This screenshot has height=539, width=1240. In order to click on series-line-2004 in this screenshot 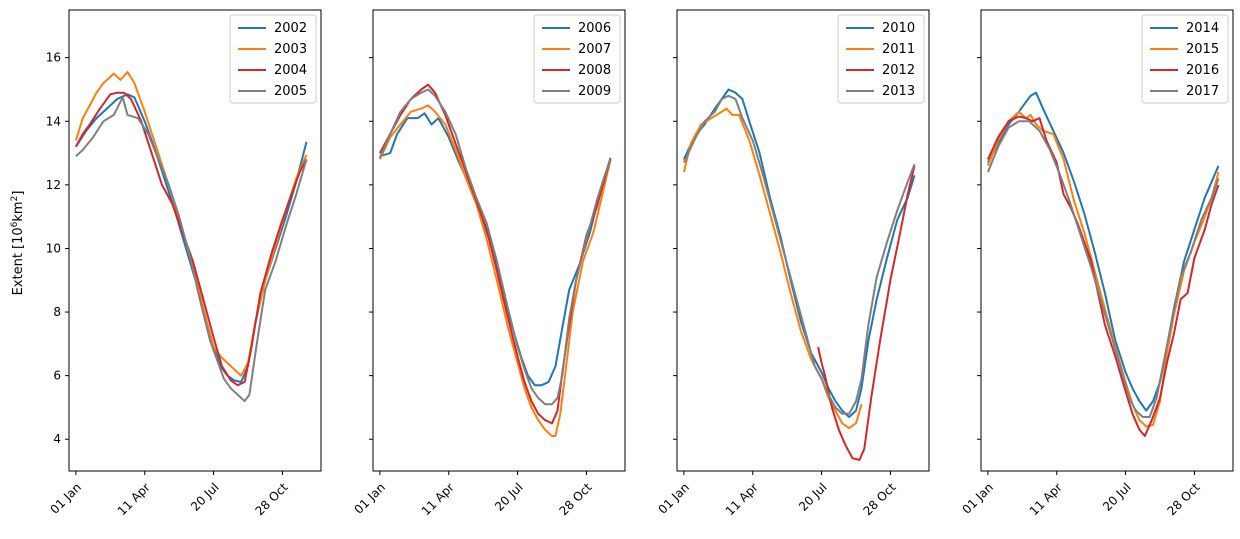, I will do `click(191, 239)`.